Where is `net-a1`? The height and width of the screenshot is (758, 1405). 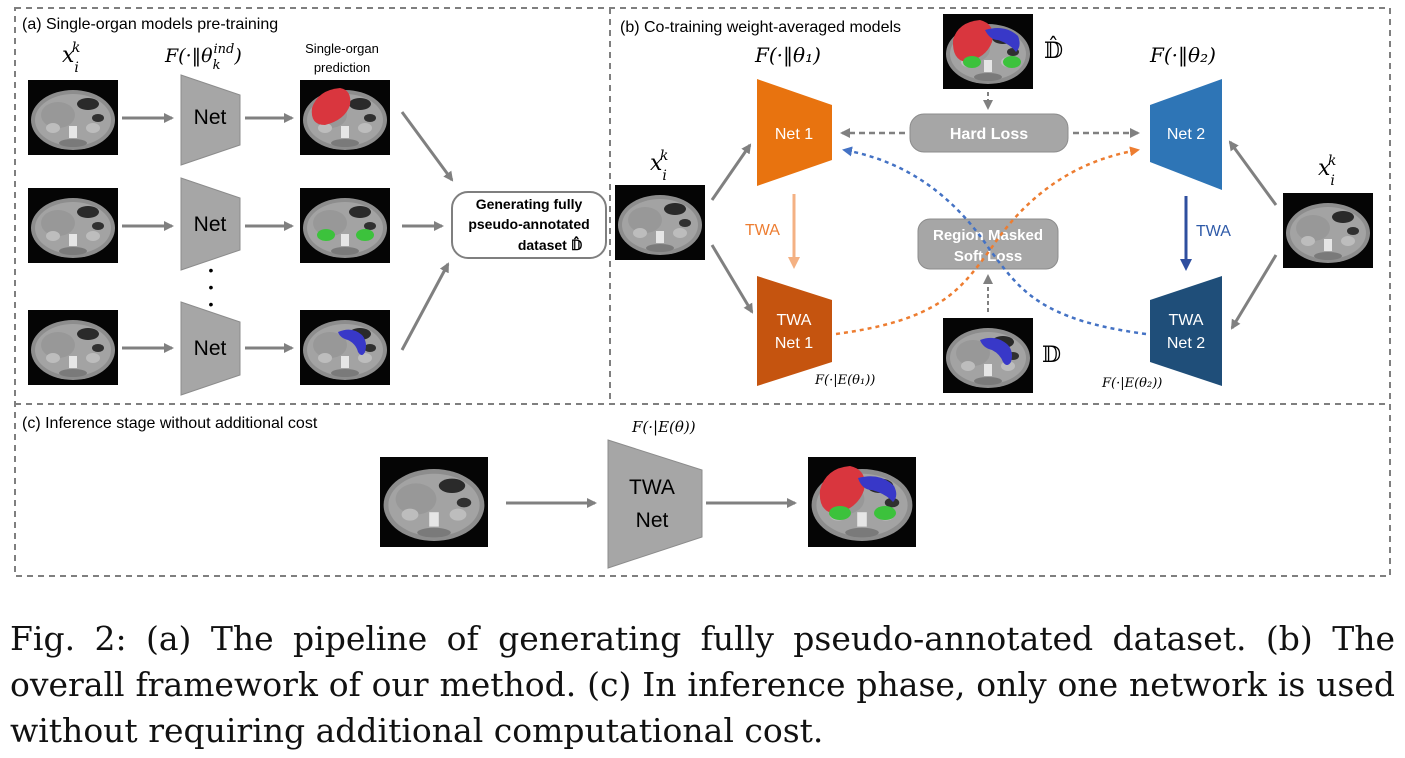
net-a1 is located at coordinates (210, 120).